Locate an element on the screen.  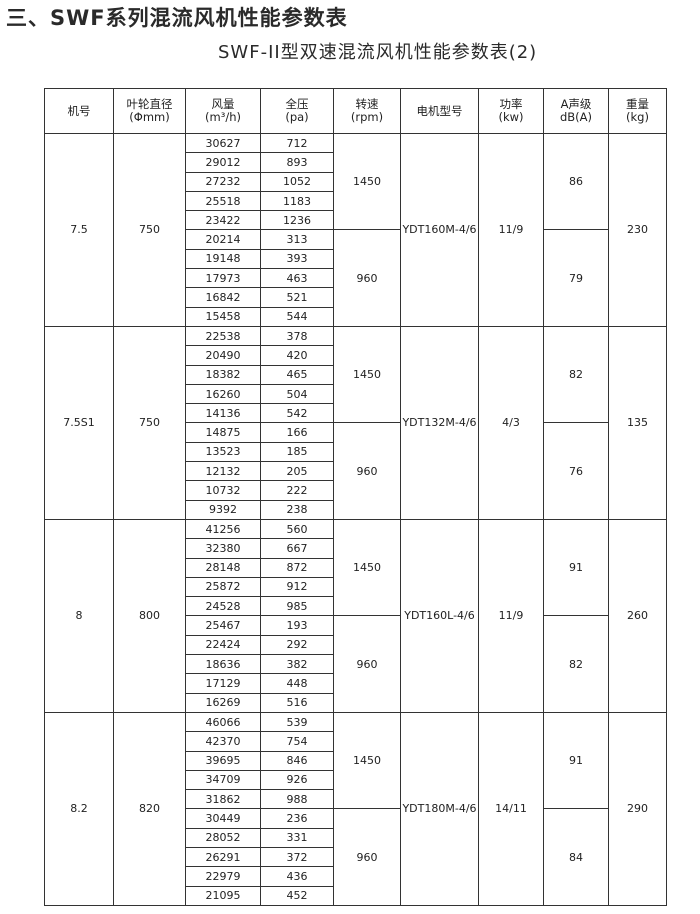
cell-model: 8 is located at coordinates (79, 615).